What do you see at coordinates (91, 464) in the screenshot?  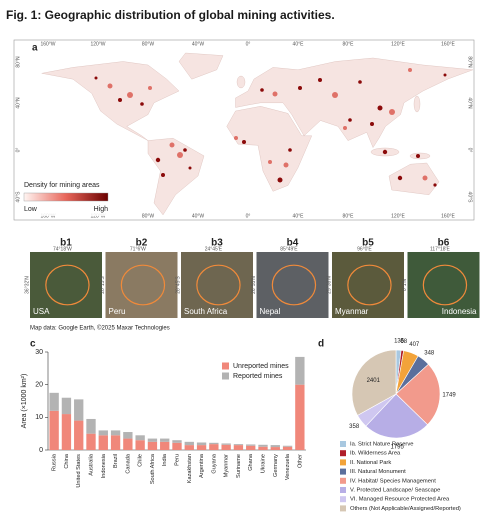 I see `x-tick-label: Australia` at bounding box center [91, 464].